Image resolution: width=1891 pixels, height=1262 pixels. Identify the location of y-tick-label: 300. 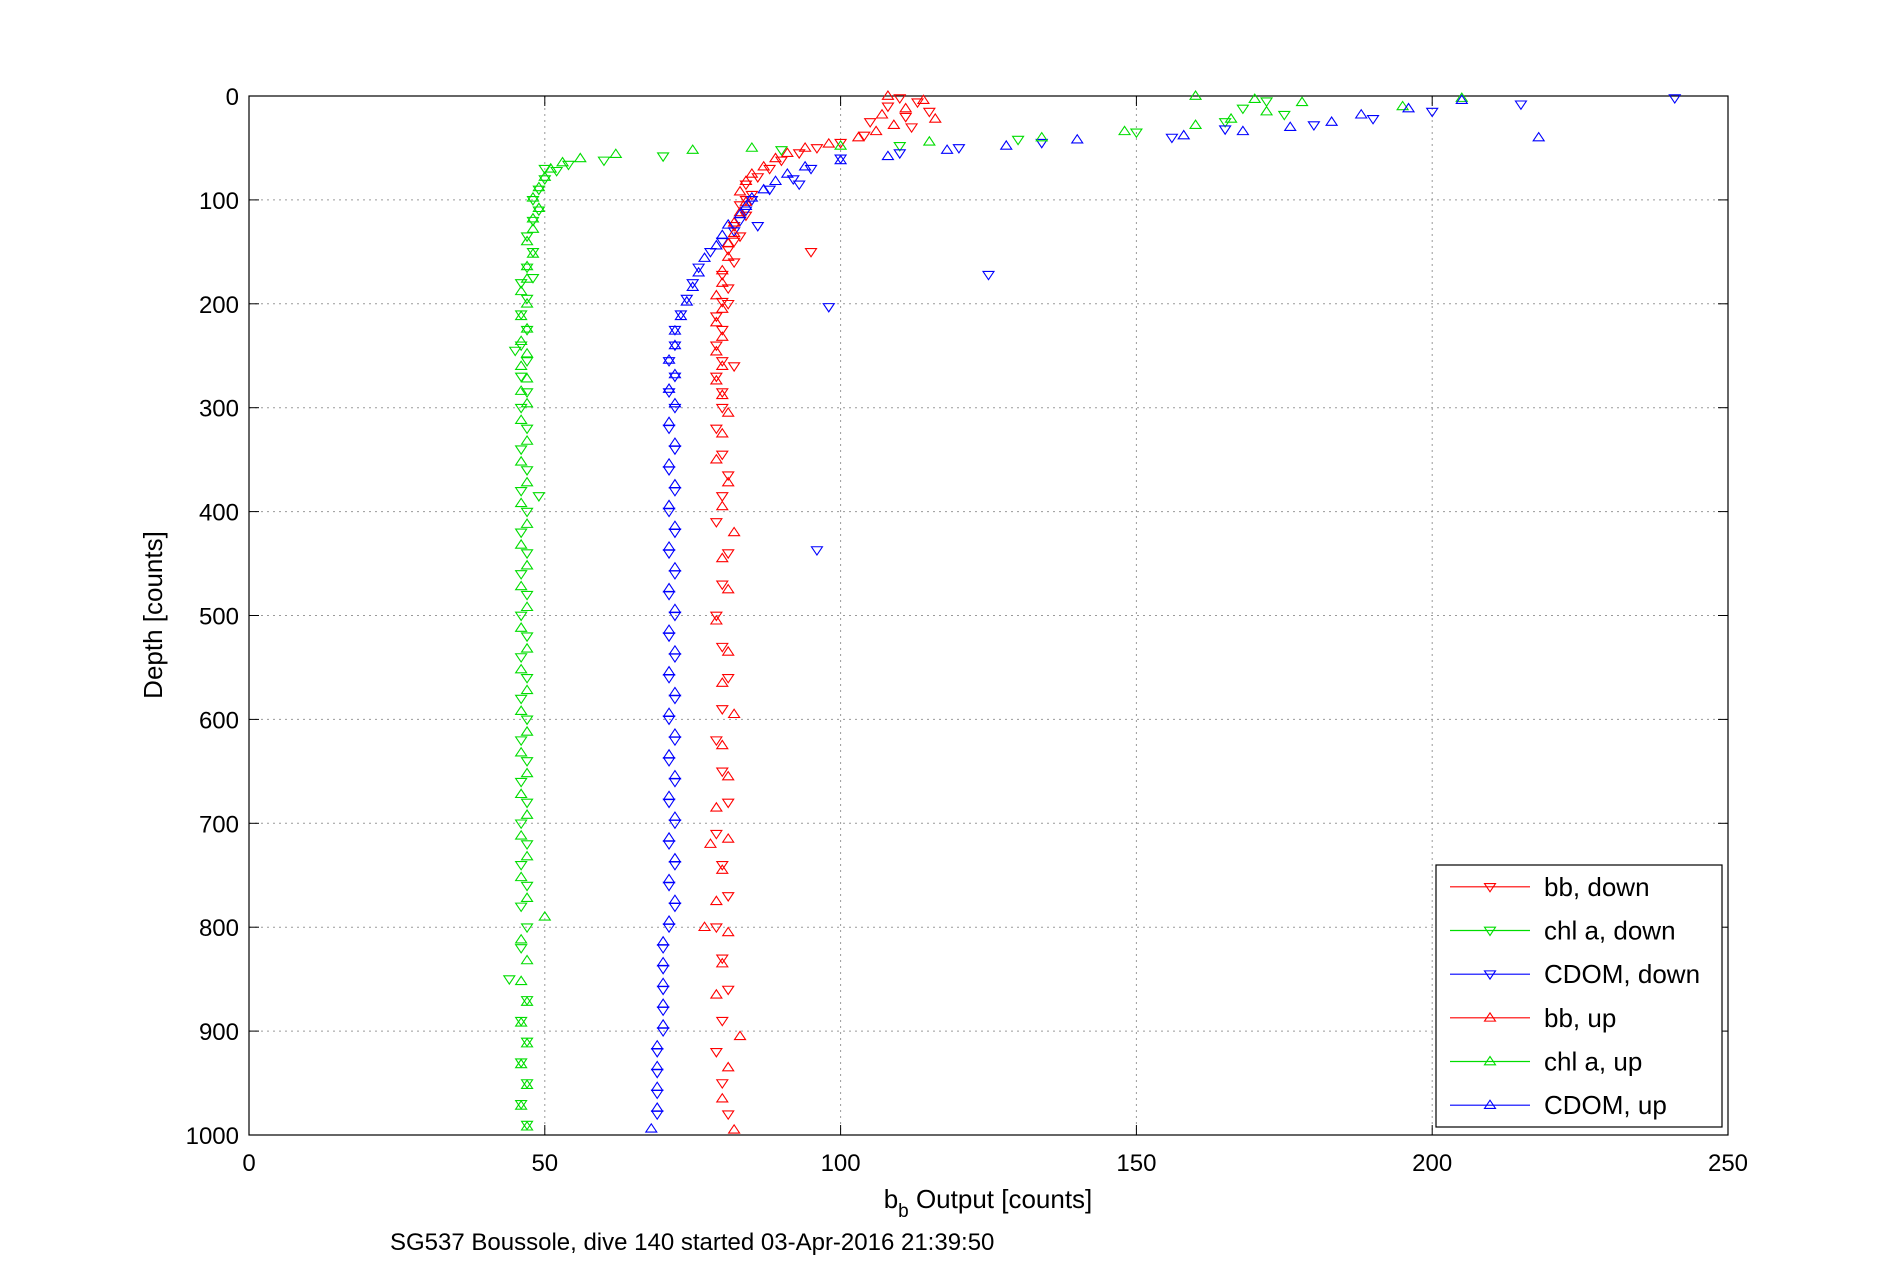
(219, 409).